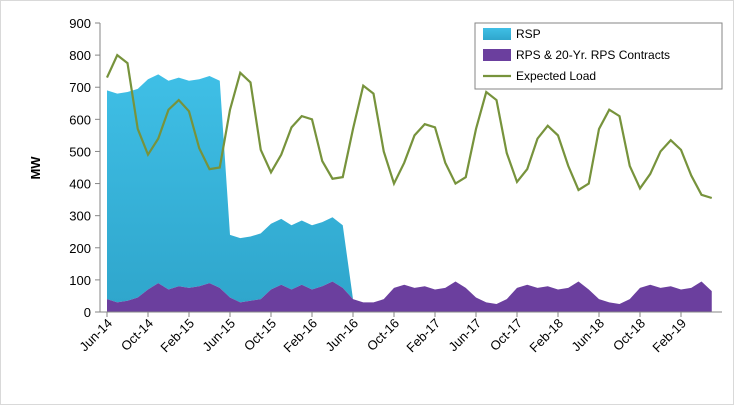 The height and width of the screenshot is (406, 735). Describe the element at coordinates (80, 151) in the screenshot. I see `y-tick-label: 500` at that location.